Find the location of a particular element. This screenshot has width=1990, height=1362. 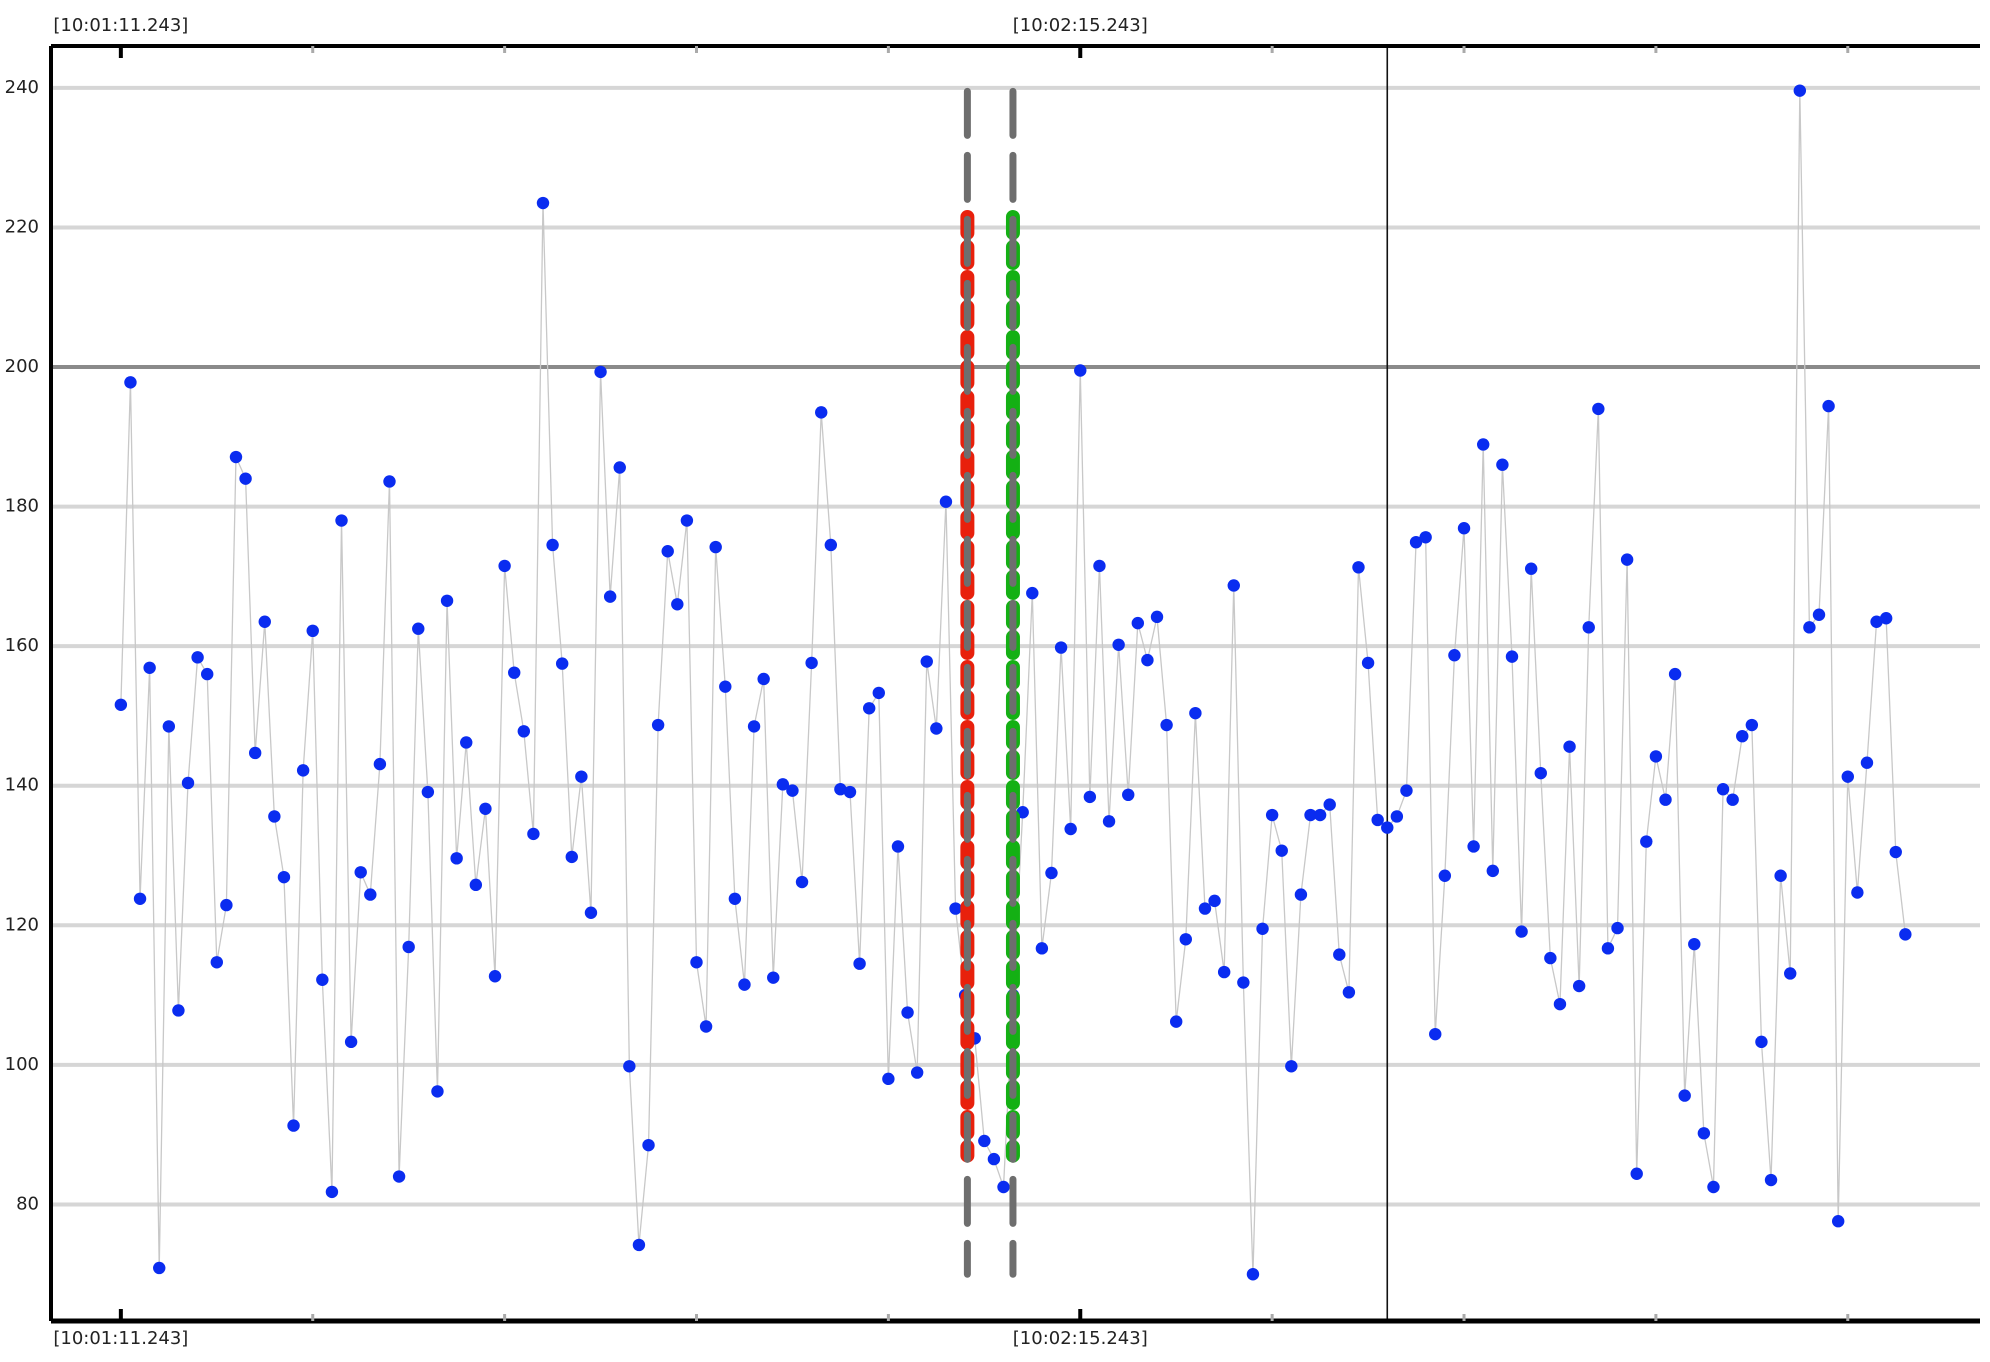

y-tick-label: 200 is located at coordinates (22, 366).